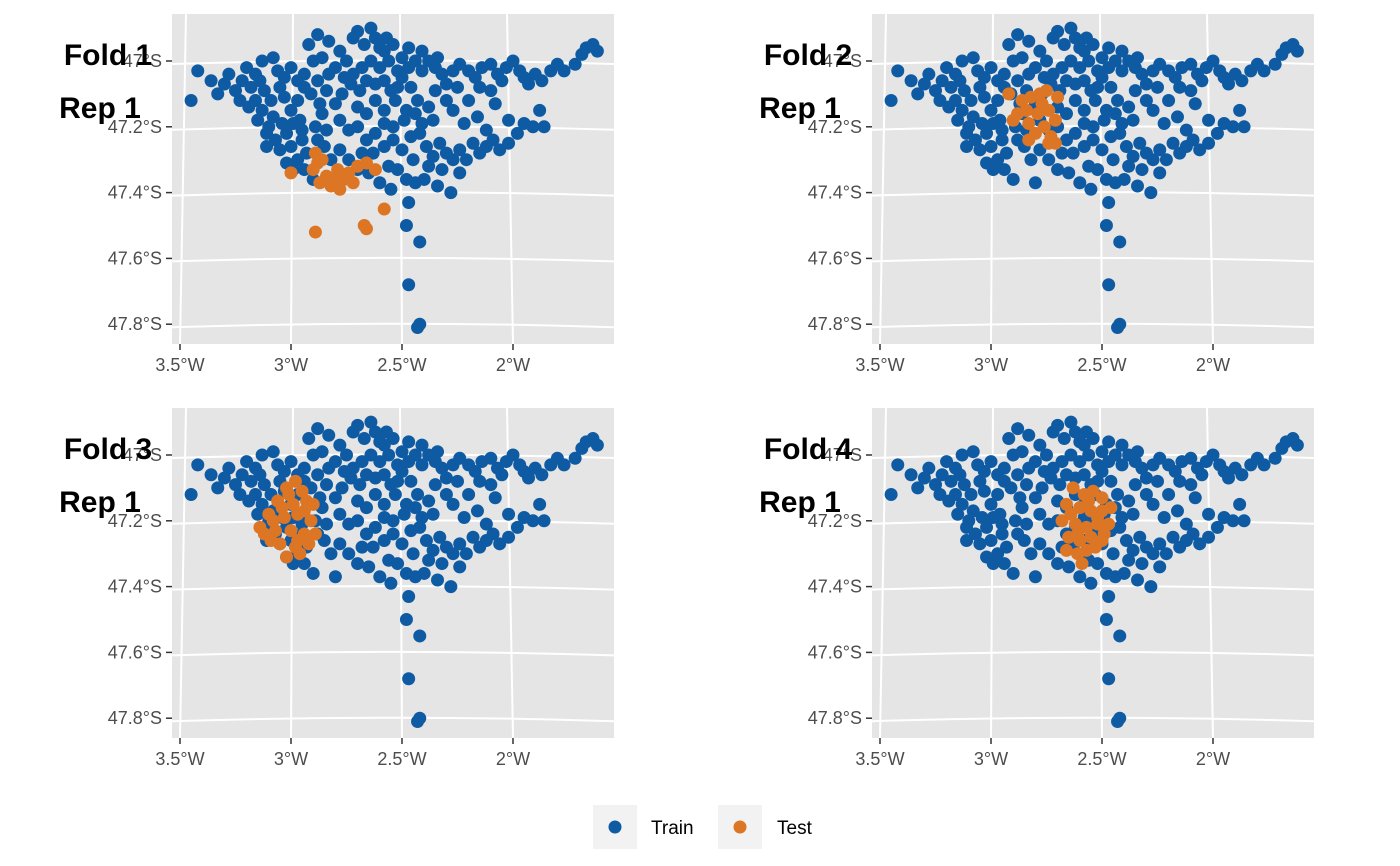  What do you see at coordinates (135, 127) in the screenshot?
I see `y-tick-label: 47.2°S` at bounding box center [135, 127].